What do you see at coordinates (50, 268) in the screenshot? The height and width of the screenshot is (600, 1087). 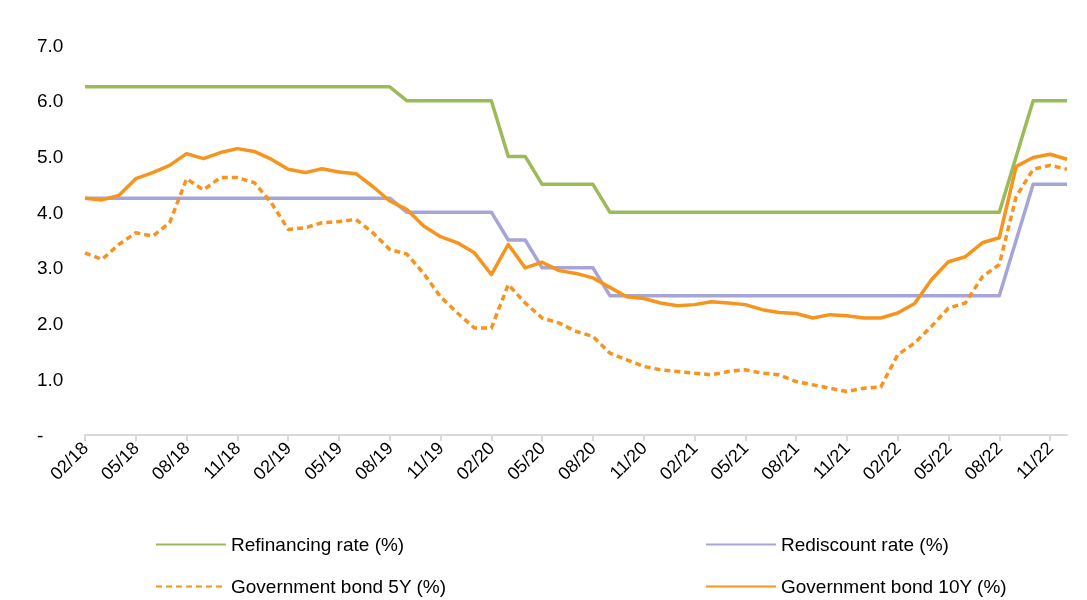 I see `y-tick-label: 3.0` at bounding box center [50, 268].